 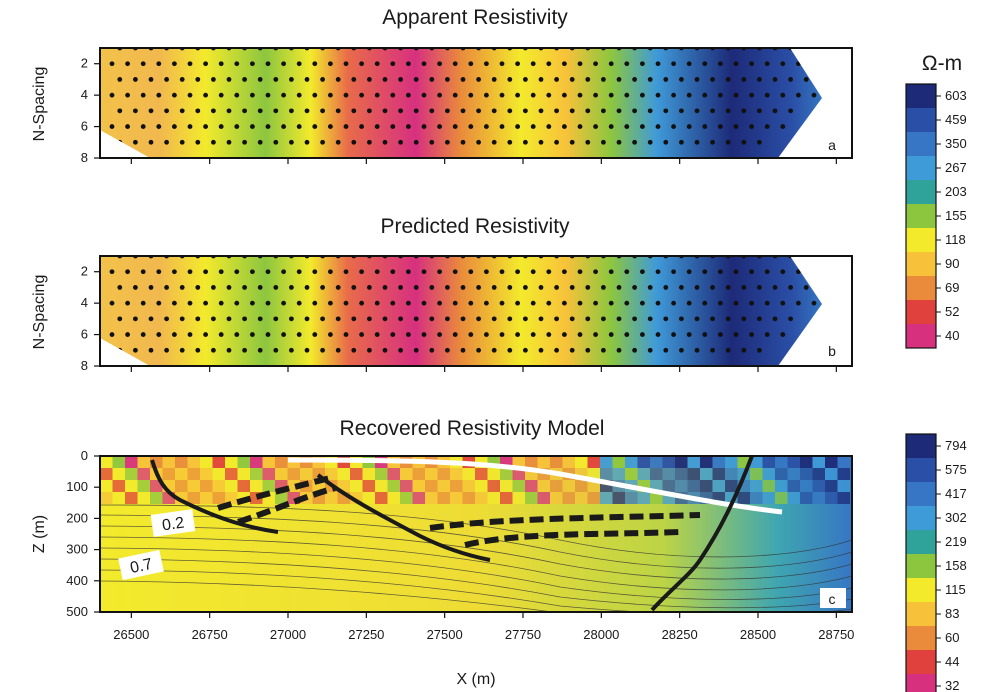 I want to click on svg-text: 0.2, so click(x=173, y=525).